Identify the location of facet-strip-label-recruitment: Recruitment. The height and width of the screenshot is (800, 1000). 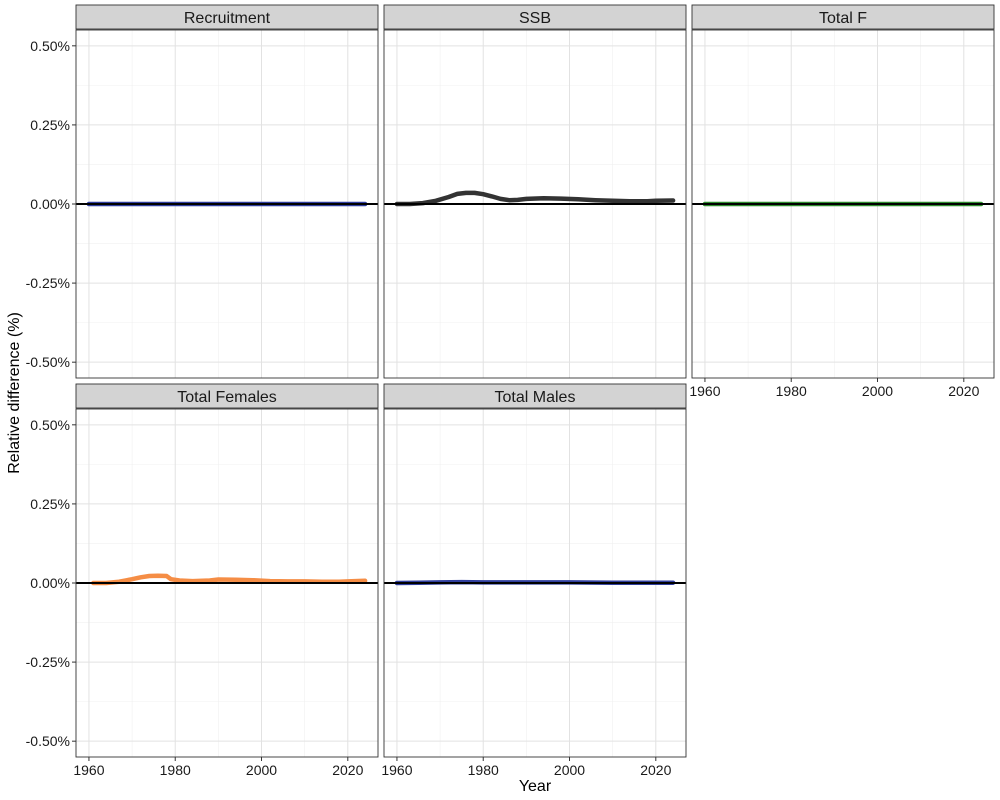
(227, 18).